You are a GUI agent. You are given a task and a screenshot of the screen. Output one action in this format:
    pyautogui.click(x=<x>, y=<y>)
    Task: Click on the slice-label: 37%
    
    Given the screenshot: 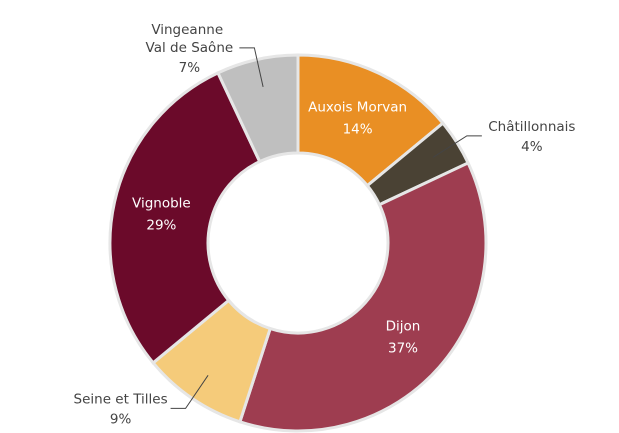 What is the action you would take?
    pyautogui.click(x=403, y=349)
    